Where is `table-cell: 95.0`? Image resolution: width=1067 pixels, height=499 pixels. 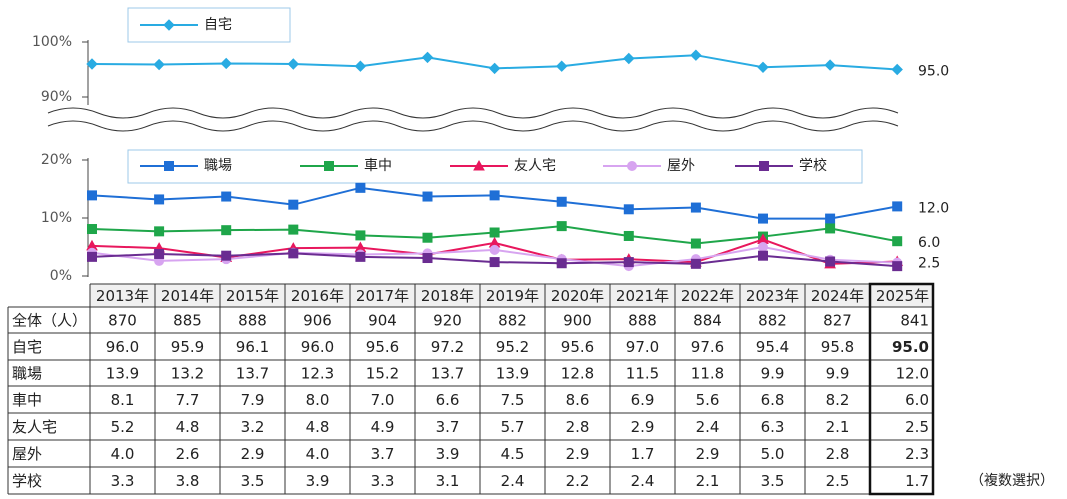 table-cell: 95.0 is located at coordinates (910, 347).